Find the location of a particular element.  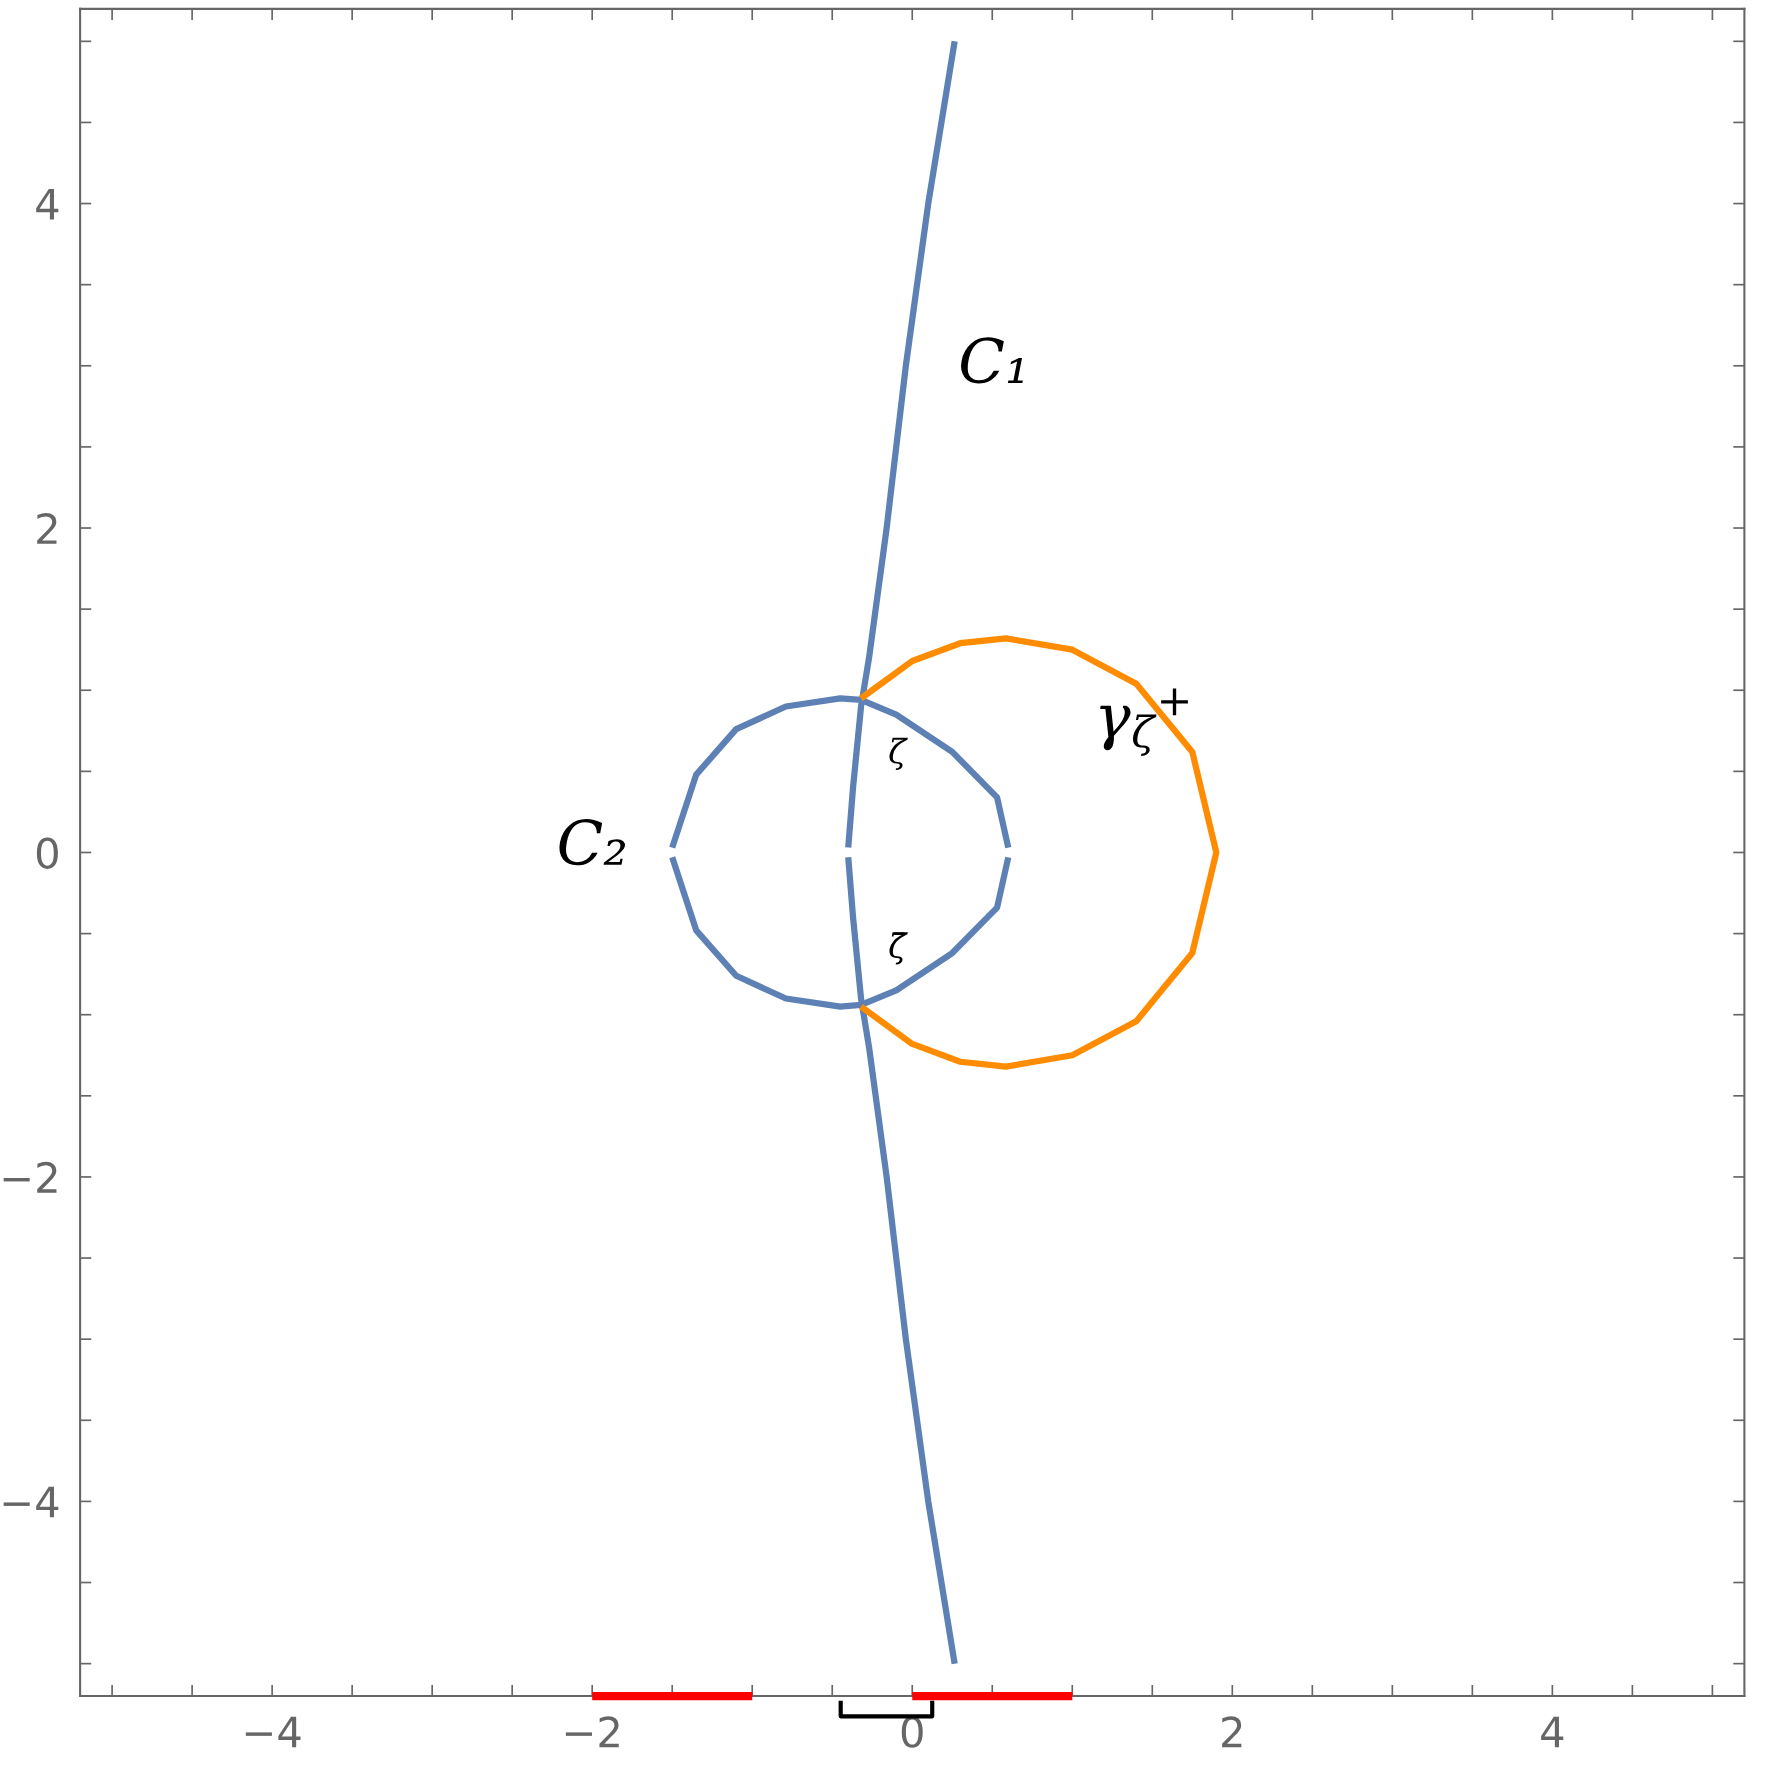

y-tick-label: 0 is located at coordinates (47, 853).